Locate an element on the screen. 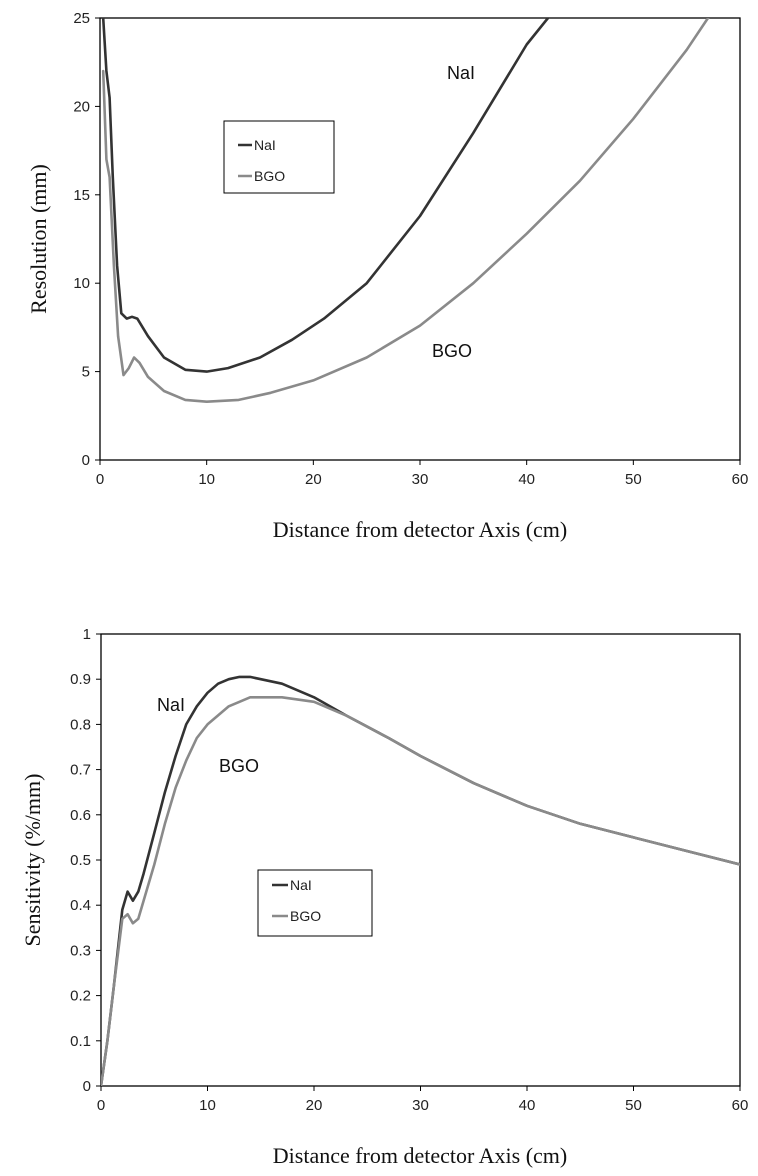 This screenshot has height=1176, width=758. sensitivity-y-tick-label: 1 is located at coordinates (87, 634).